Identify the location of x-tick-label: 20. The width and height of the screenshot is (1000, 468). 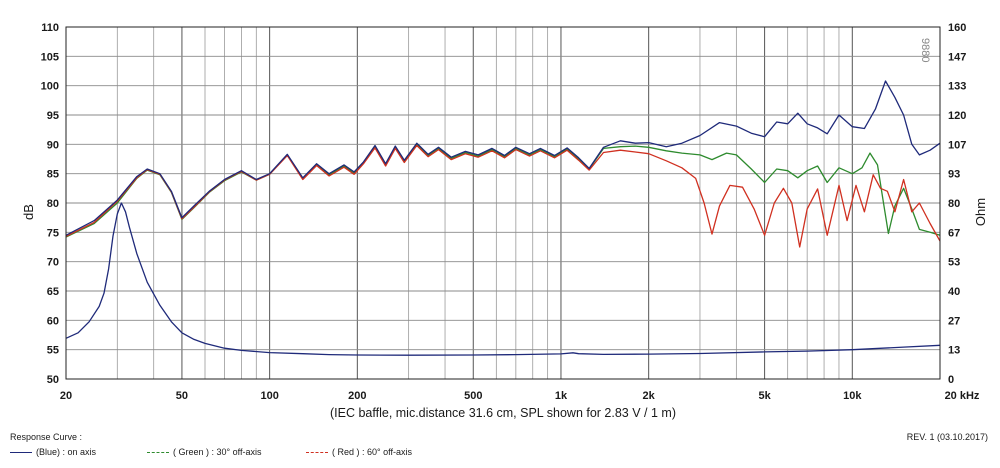
(66, 396).